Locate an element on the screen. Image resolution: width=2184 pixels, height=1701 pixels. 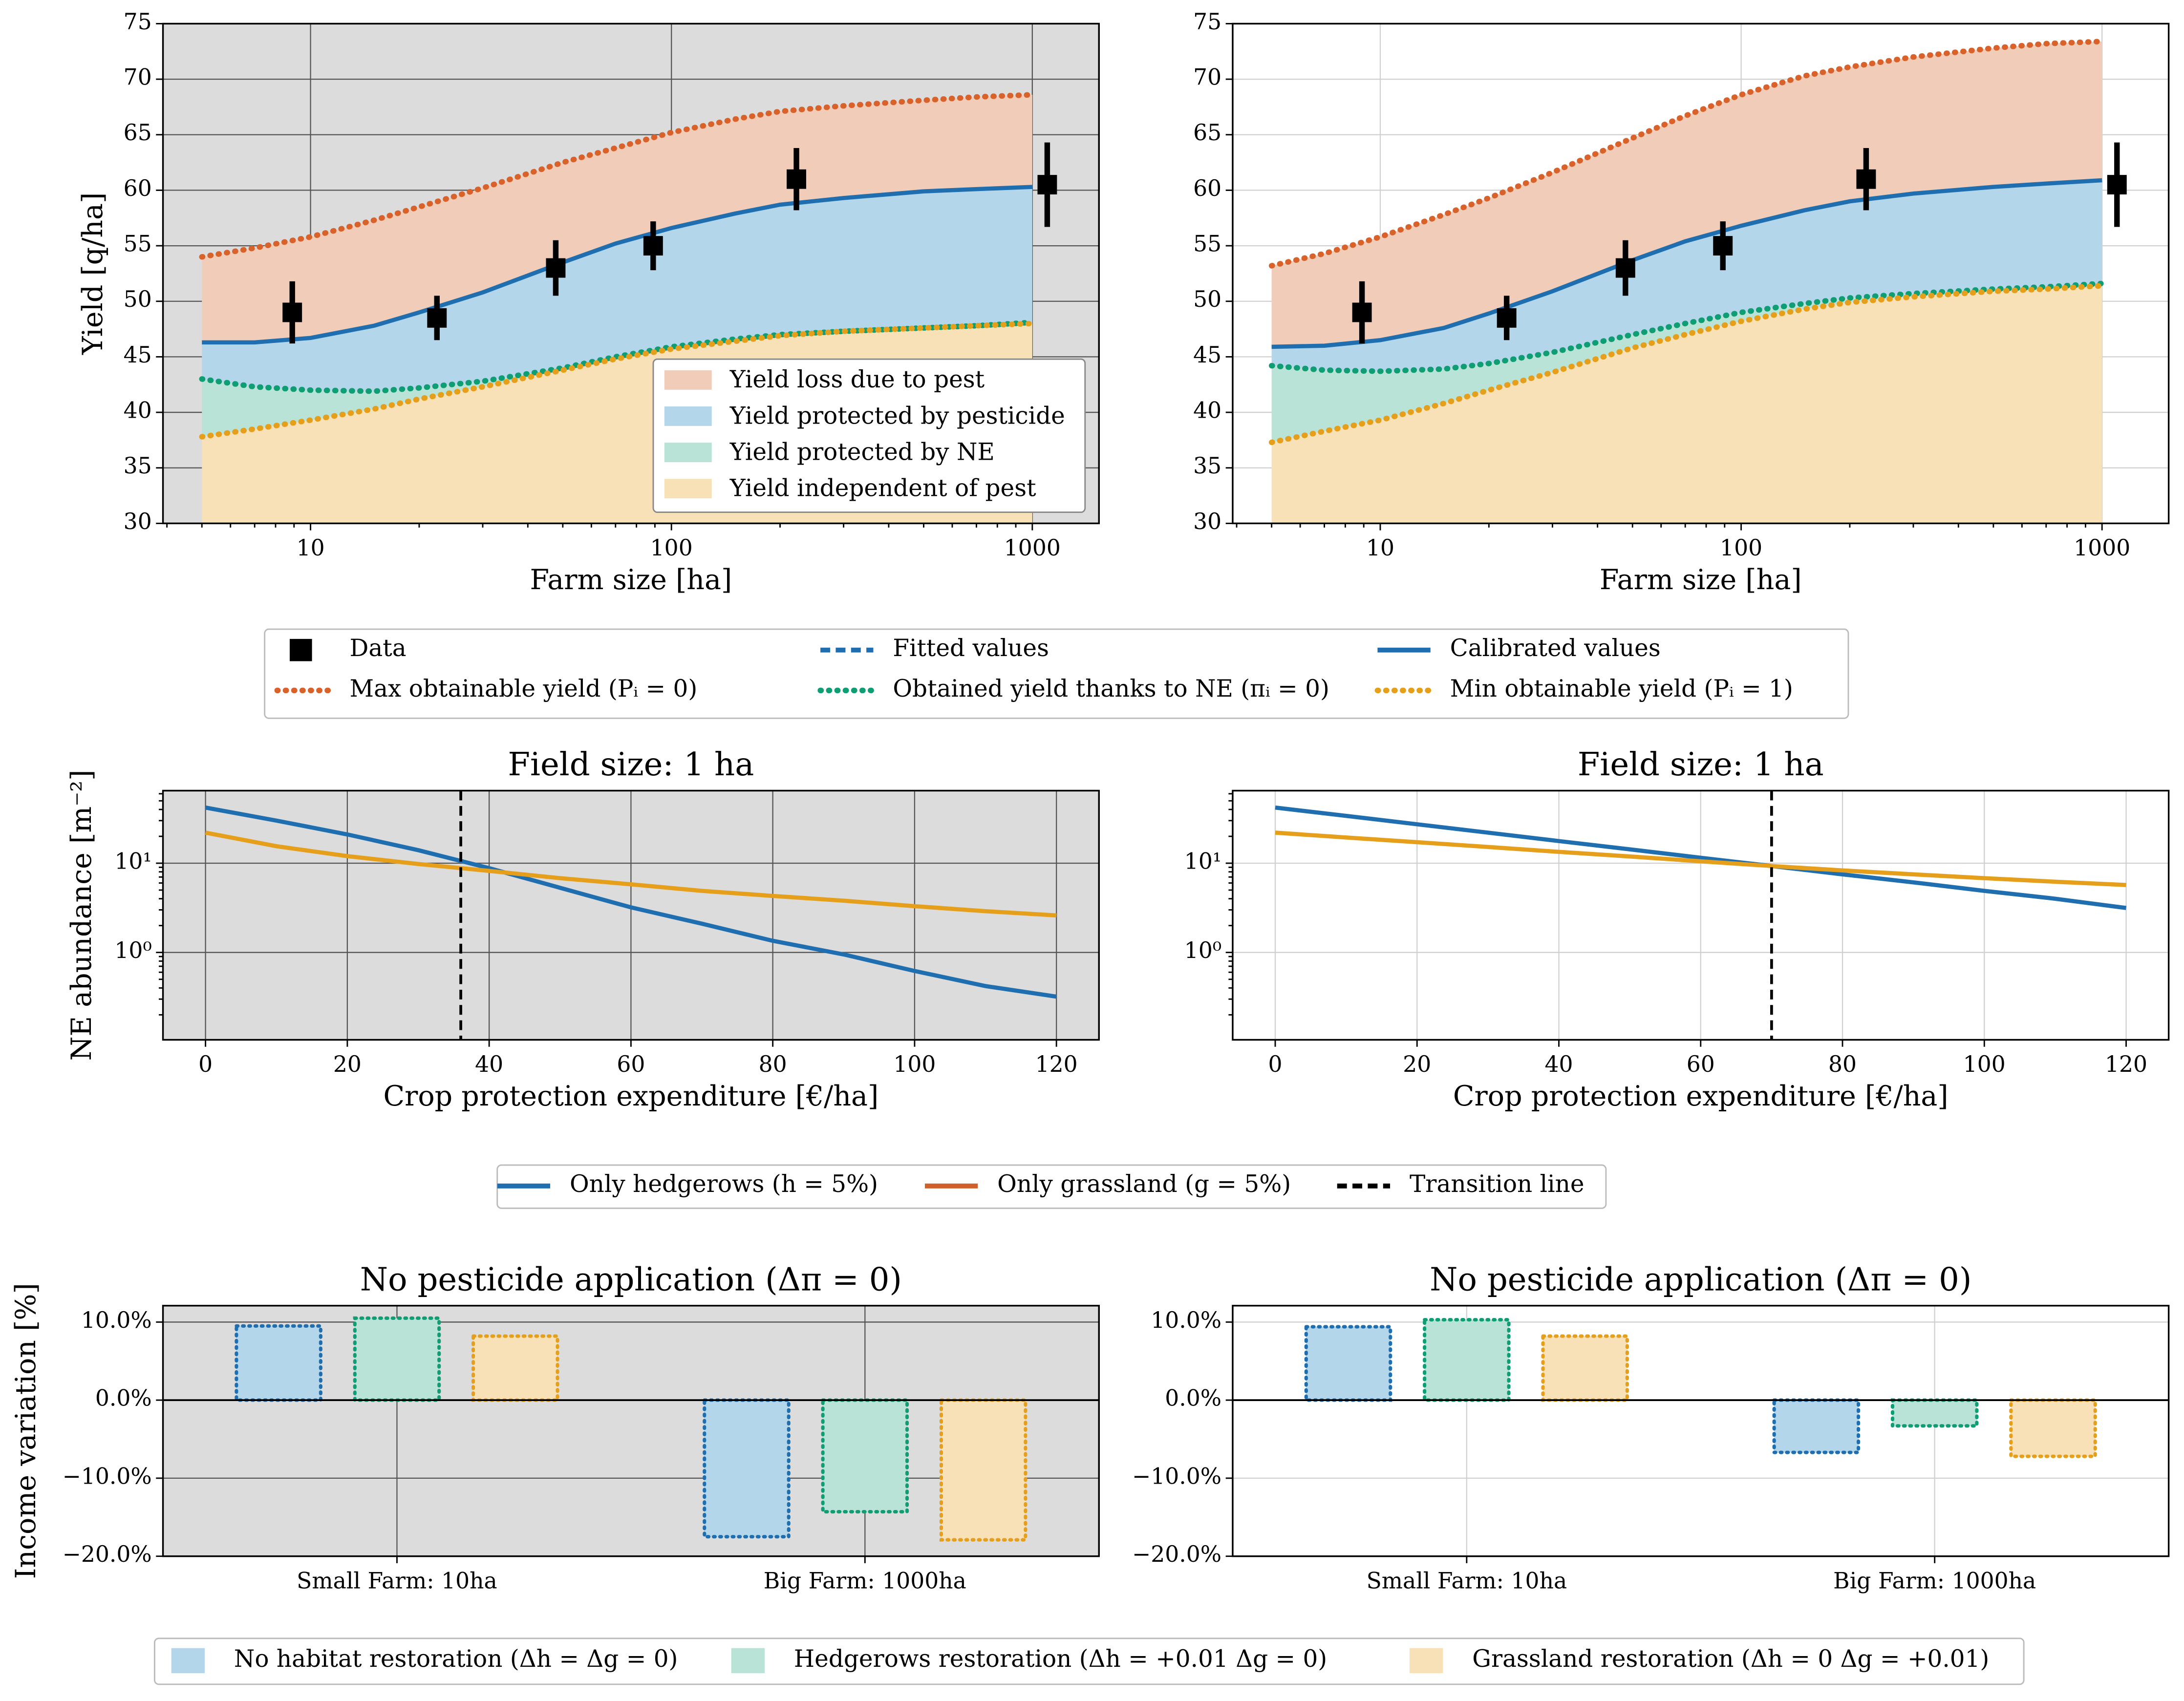
y-axis-label: Income variation [%] is located at coordinates (26, 1431).